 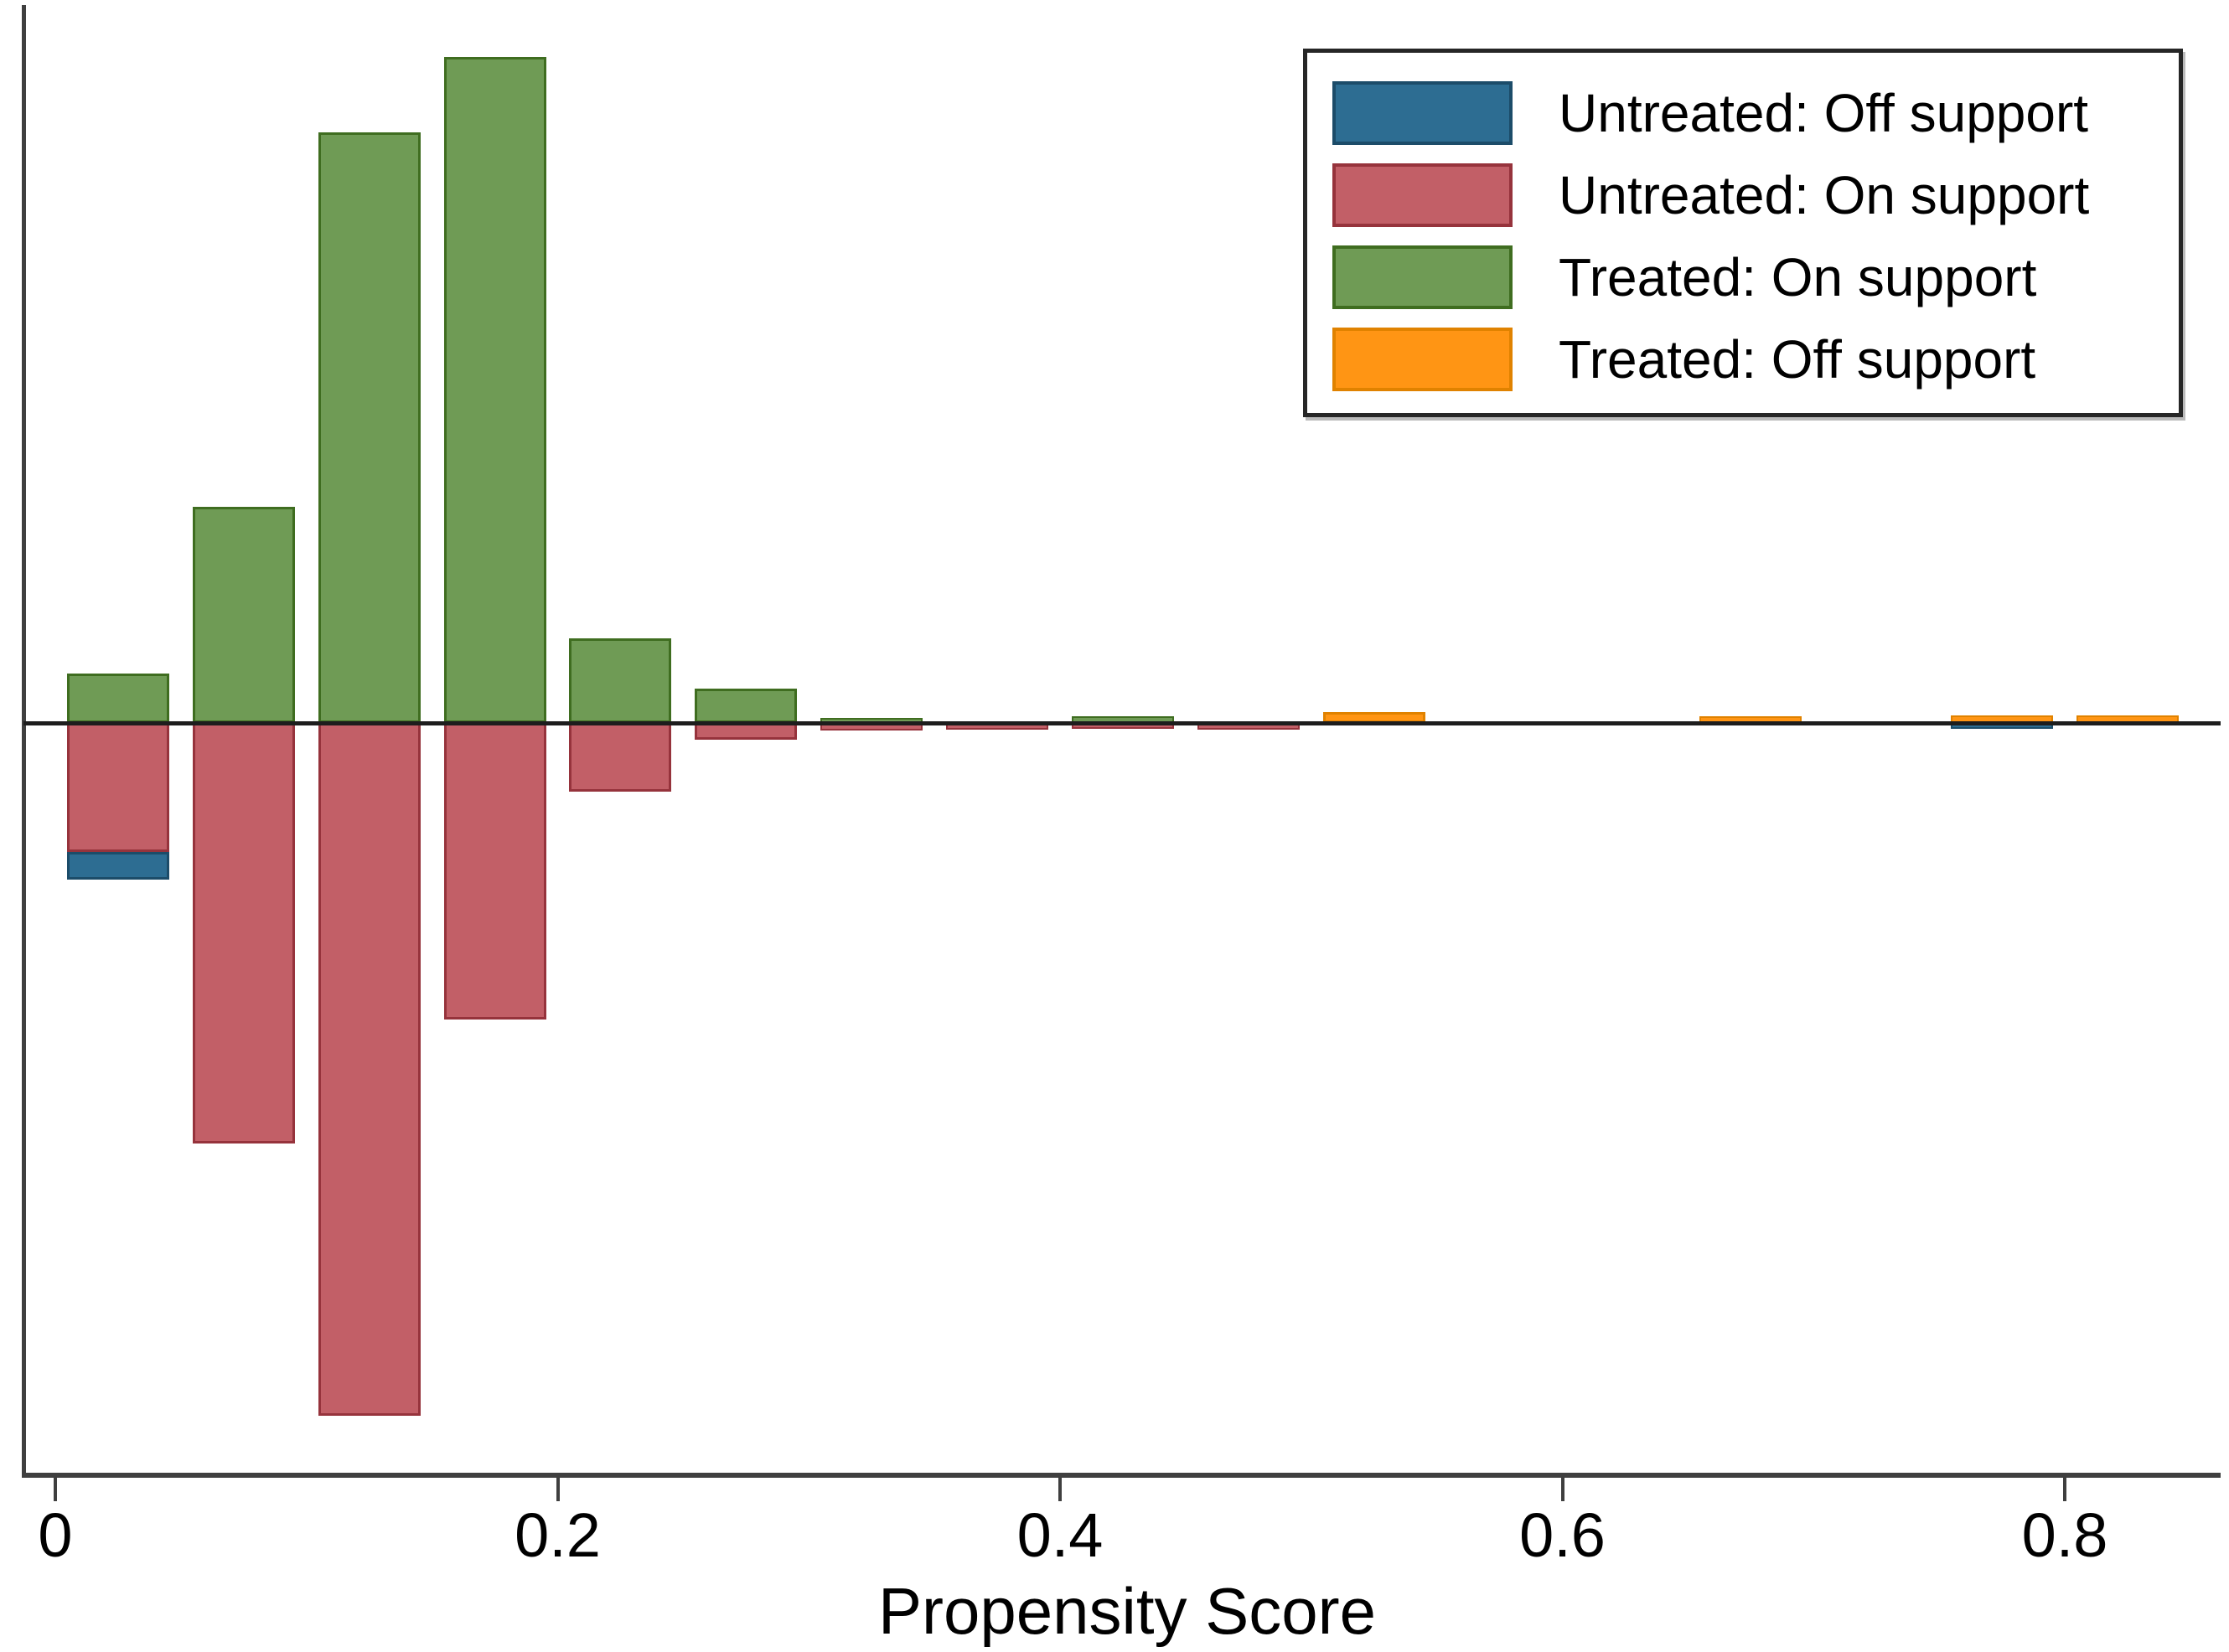 I want to click on legend-item-treated-off-support: Treated: Off support, so click(x=1683, y=359).